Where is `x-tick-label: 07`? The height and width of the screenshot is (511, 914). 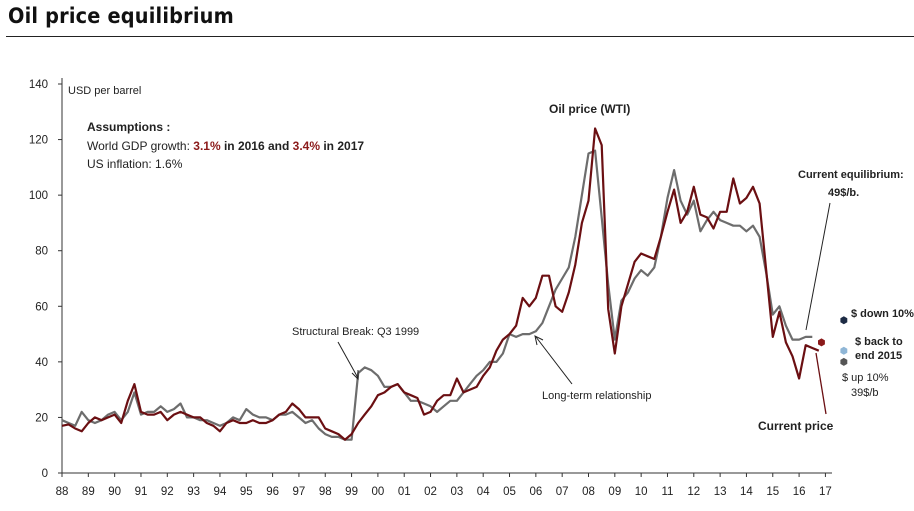 x-tick-label: 07 is located at coordinates (562, 492).